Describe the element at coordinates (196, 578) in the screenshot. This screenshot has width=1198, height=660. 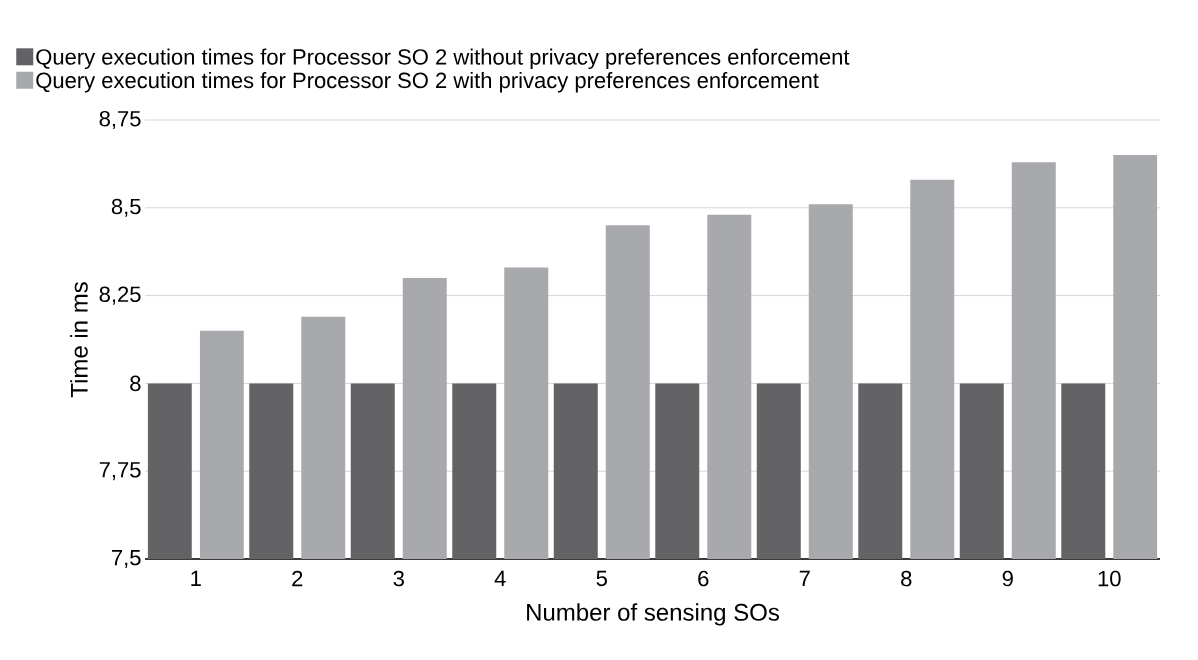
I see `x-tick-label: 1` at that location.